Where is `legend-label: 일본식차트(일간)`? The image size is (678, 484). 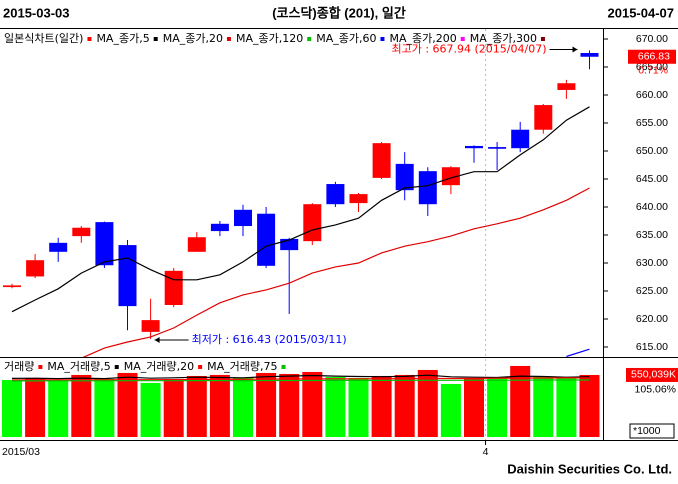
legend-label: 일본식차트(일간) is located at coordinates (43, 38).